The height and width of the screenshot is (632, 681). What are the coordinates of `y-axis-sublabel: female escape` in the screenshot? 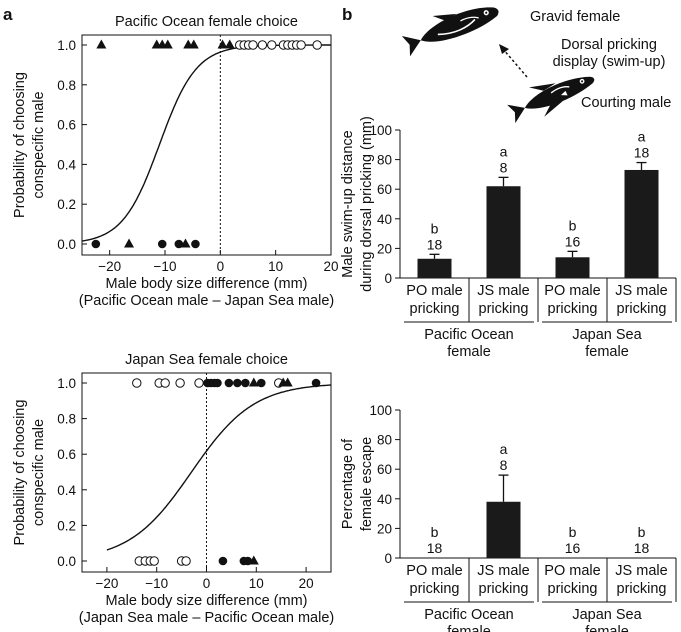 It's located at (367, 484).